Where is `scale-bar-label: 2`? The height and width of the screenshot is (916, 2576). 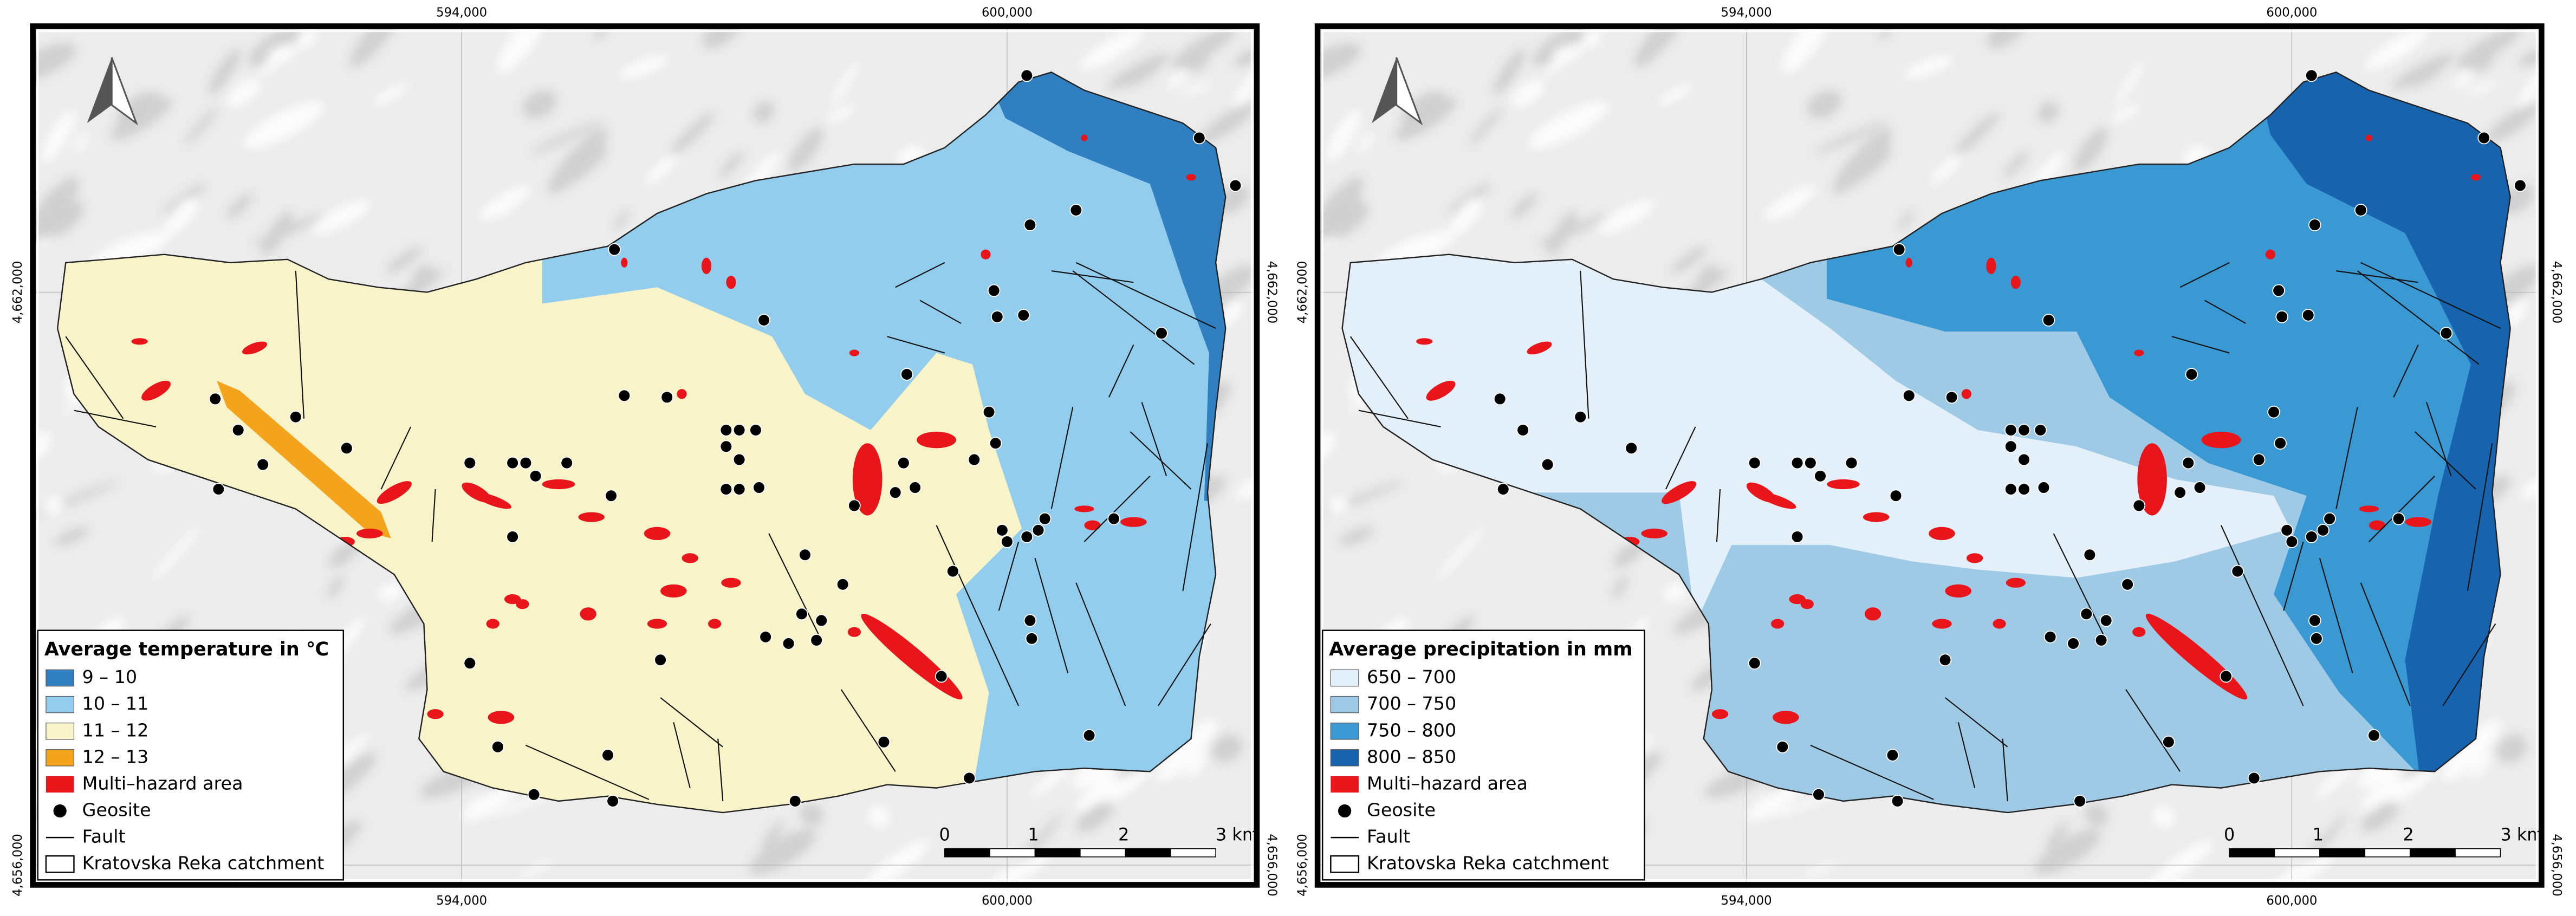 scale-bar-label: 2 is located at coordinates (1123, 834).